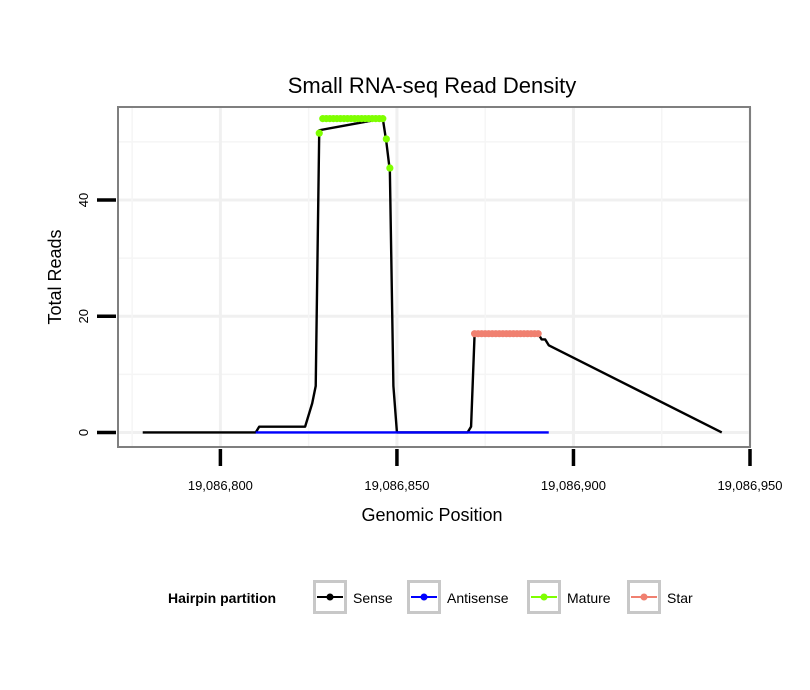 This screenshot has height=690, width=810. I want to click on x-tick-label: 19,086,850, so click(396, 485).